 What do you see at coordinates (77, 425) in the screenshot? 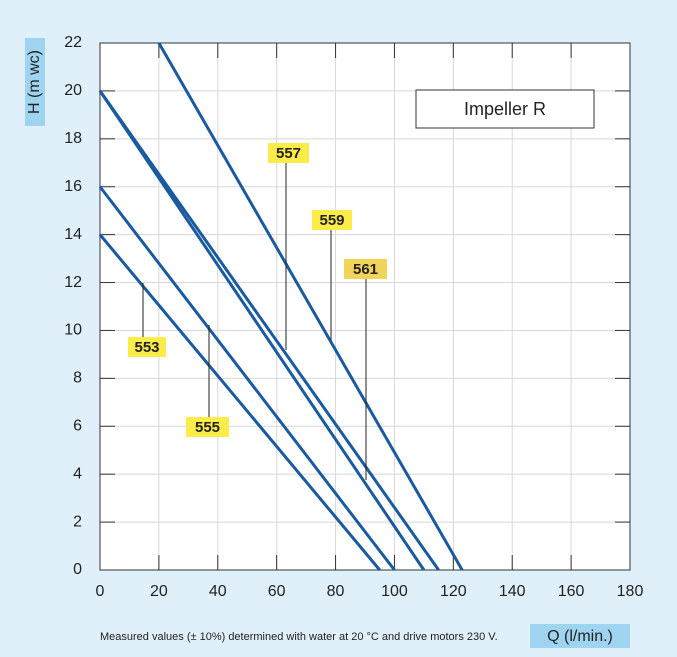
I see `y-tick-label: 6` at bounding box center [77, 425].